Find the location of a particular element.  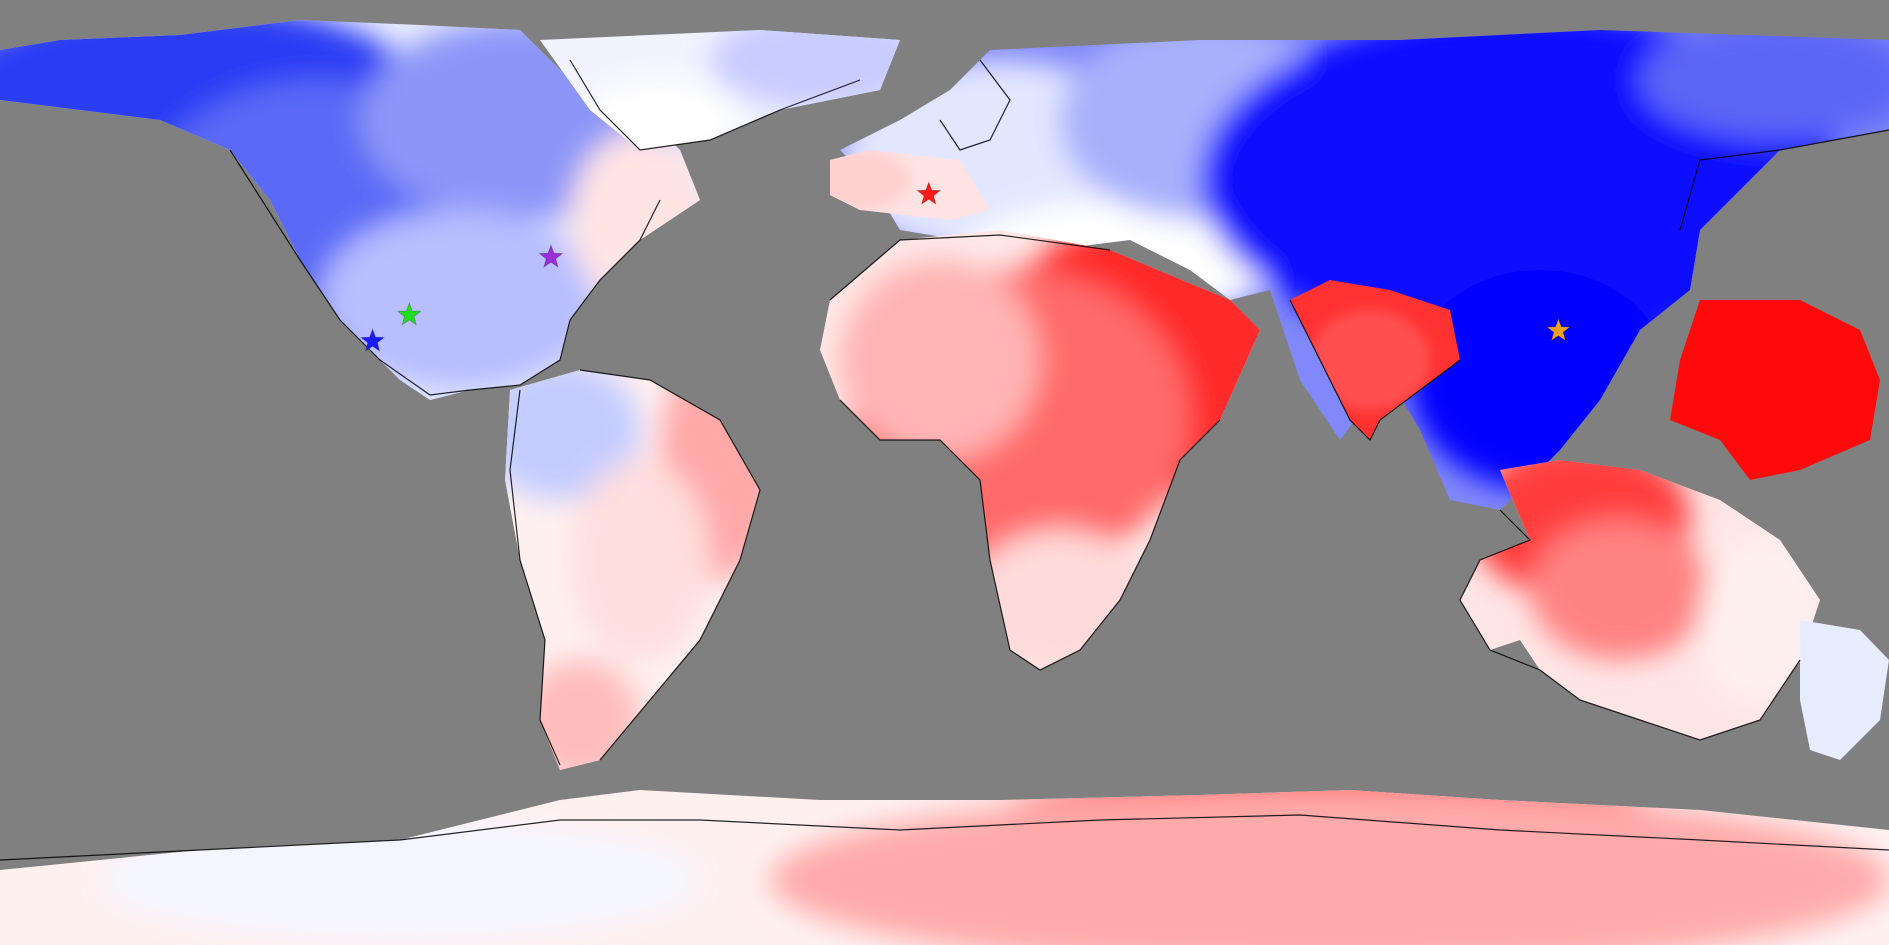

marker-blue-star is located at coordinates (372, 340).